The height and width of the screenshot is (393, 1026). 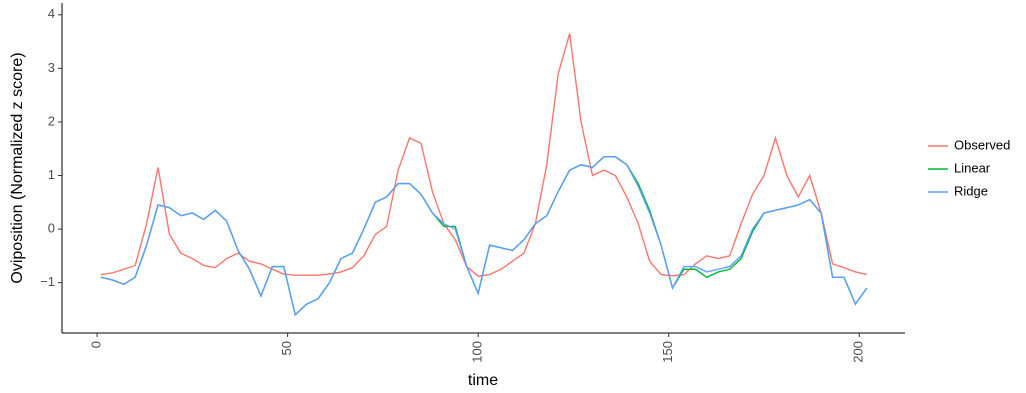 I want to click on legend-label: Linear, so click(x=972, y=167).